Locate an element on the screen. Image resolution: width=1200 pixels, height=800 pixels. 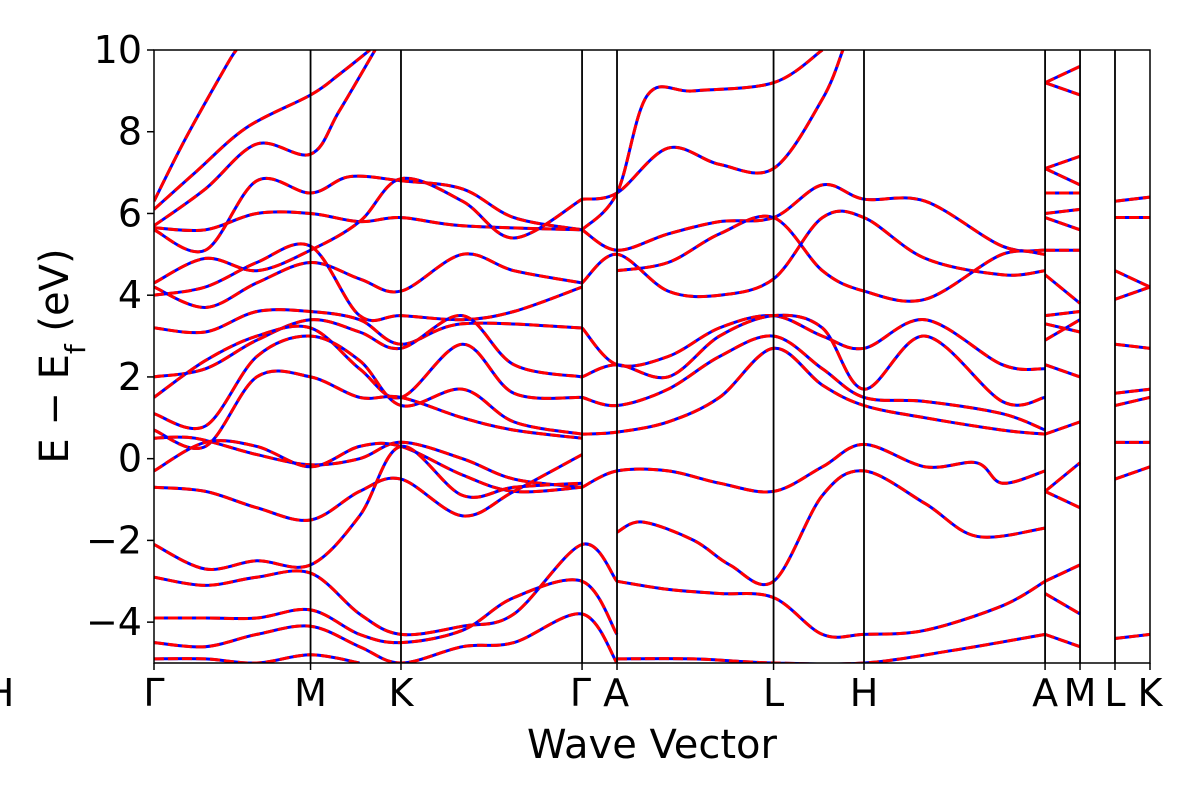
x-tick-label-1: M is located at coordinates (310, 693).